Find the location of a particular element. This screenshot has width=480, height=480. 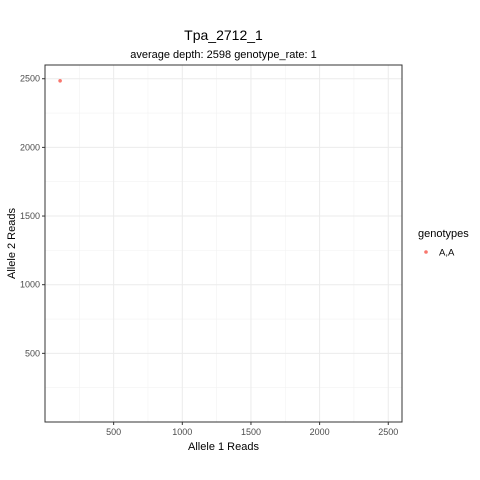

y-tick-label: 2500 is located at coordinates (30, 79).